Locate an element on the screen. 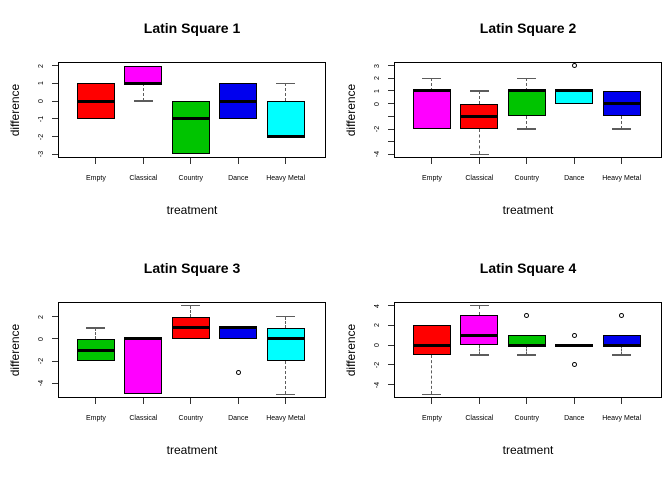  chart-title: Latin Square 1 is located at coordinates (192, 28).